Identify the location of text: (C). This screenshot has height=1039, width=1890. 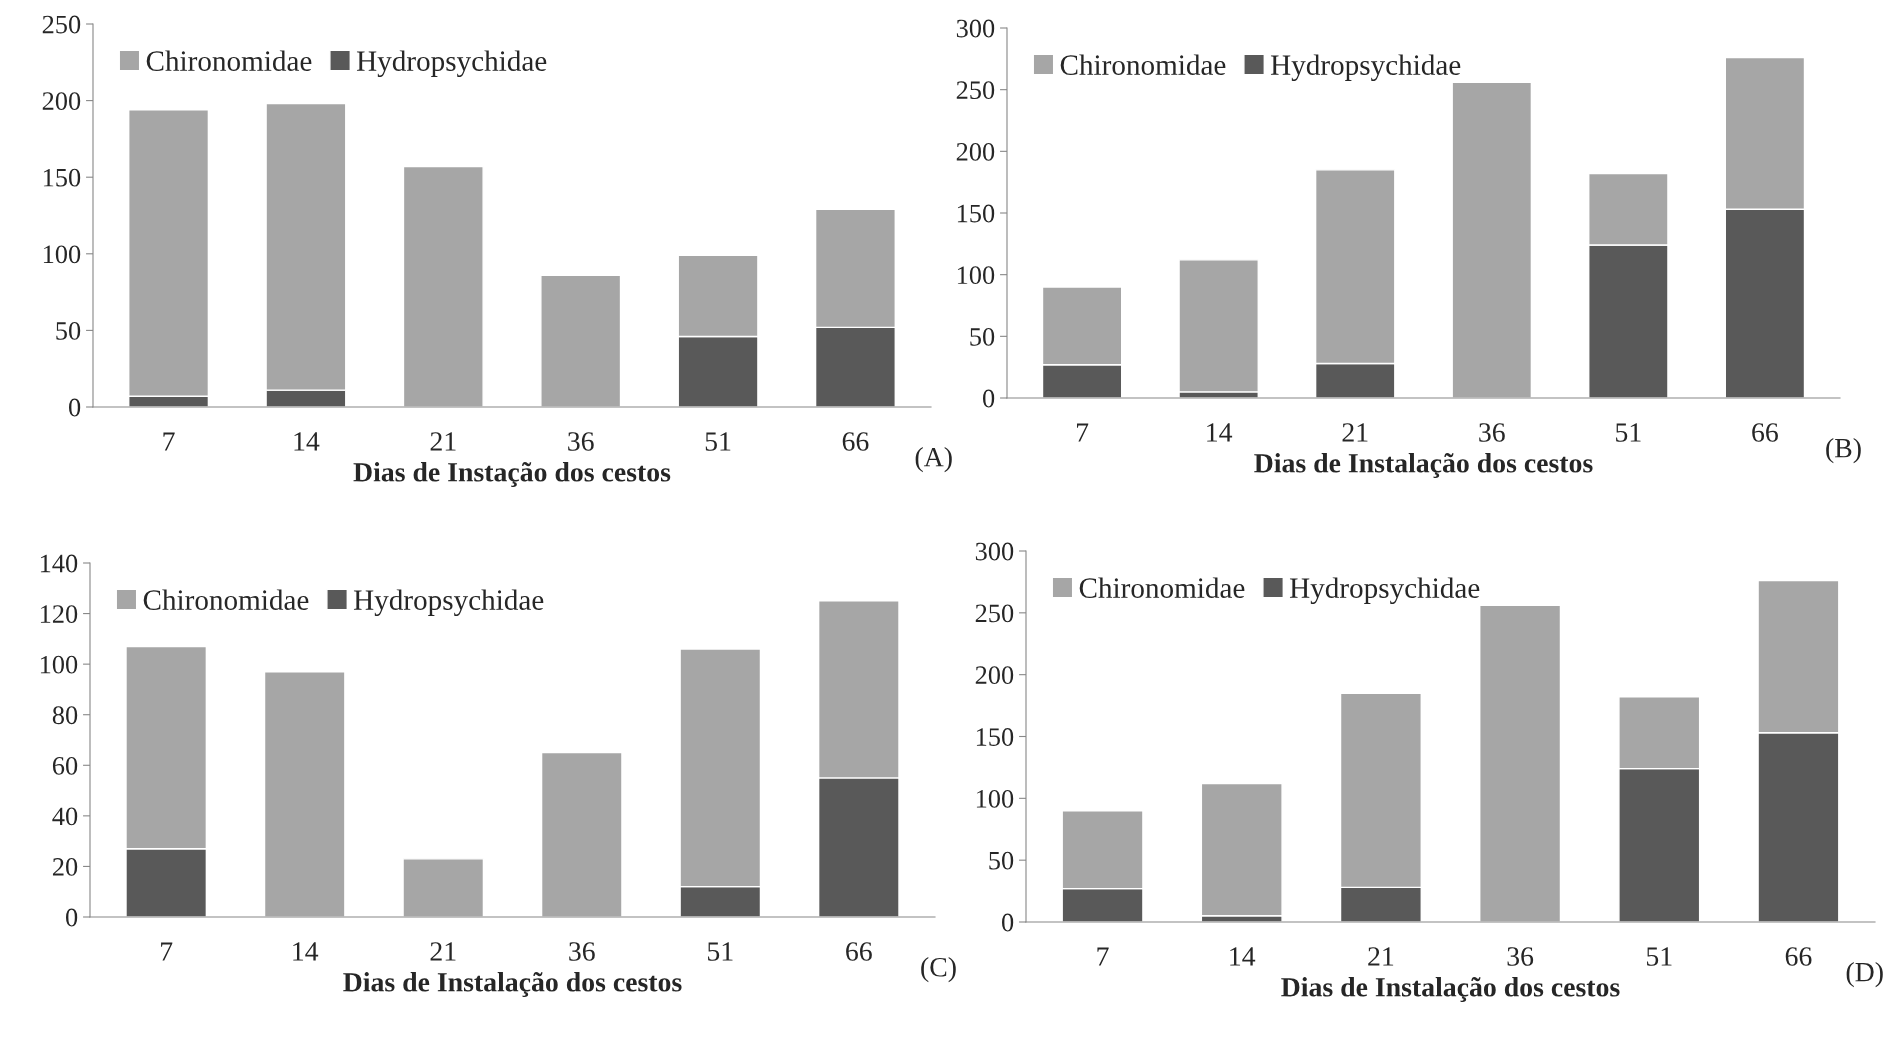
(938, 970).